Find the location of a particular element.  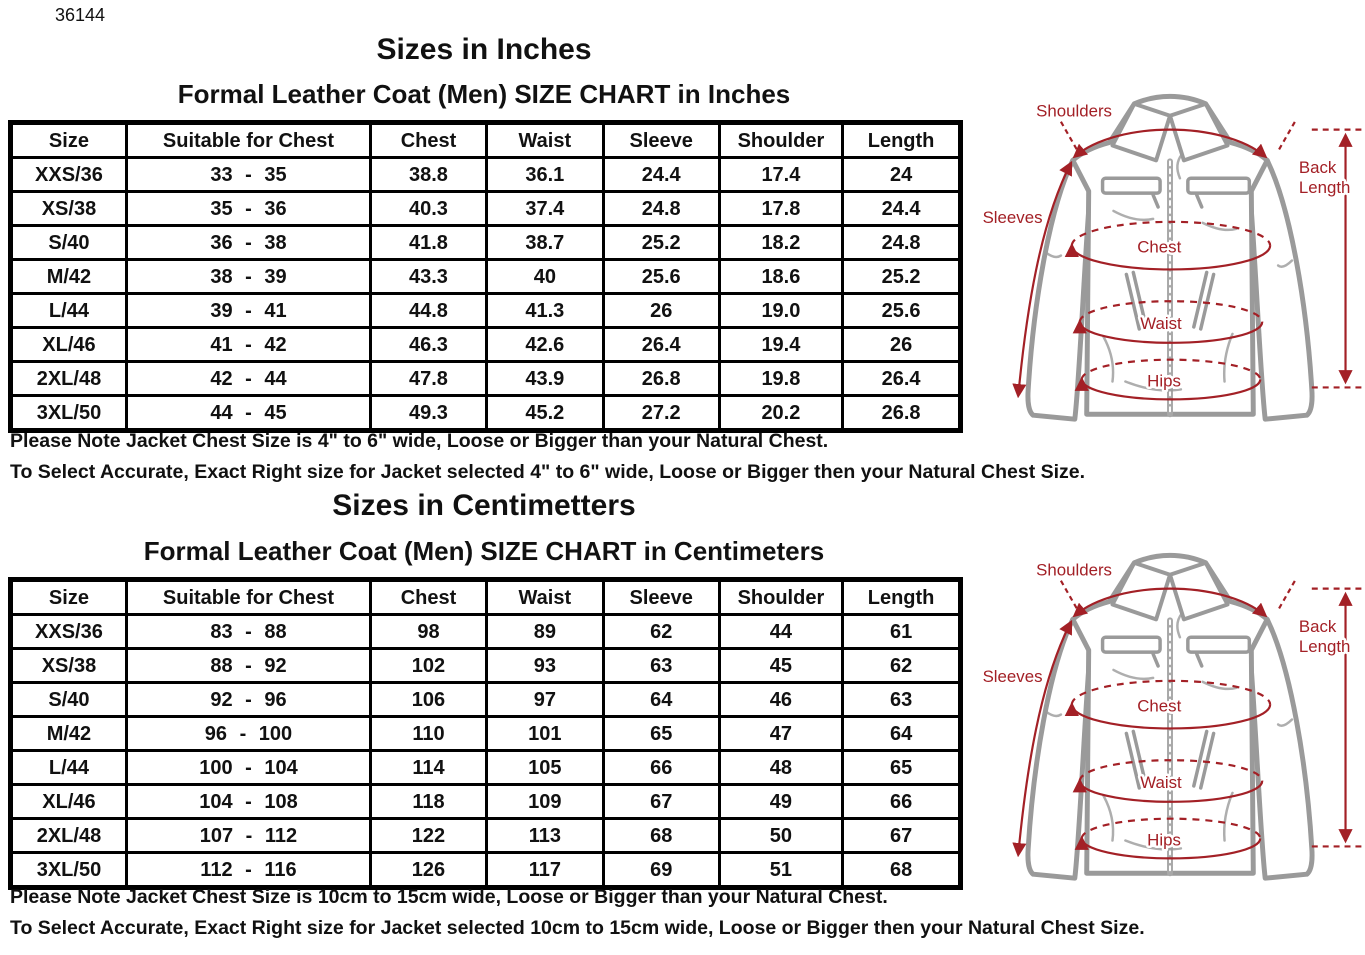

table-row: 2XL/48 107 - 112 122 113 68 50 67 is located at coordinates (485, 835).